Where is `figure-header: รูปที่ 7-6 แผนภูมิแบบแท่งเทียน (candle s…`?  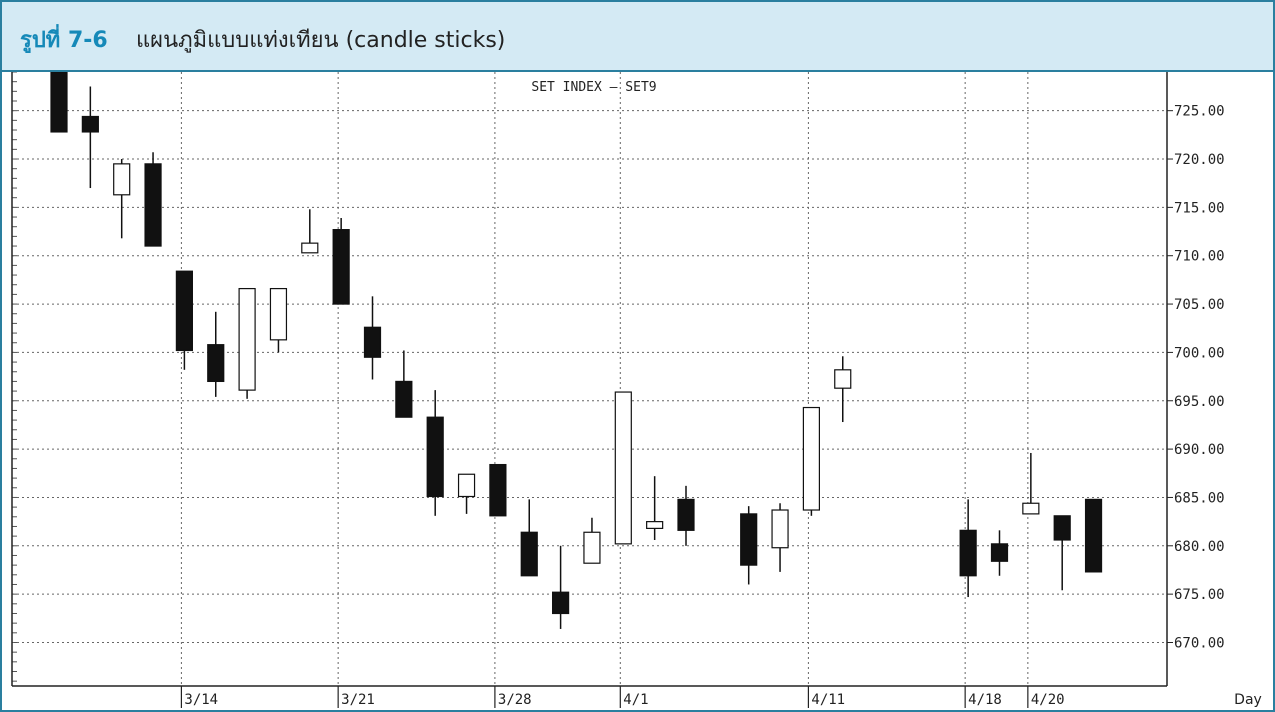 figure-header: รูปที่ 7-6 แผนภูมิแบบแท่งเทียน (candle s… is located at coordinates (637, 37).